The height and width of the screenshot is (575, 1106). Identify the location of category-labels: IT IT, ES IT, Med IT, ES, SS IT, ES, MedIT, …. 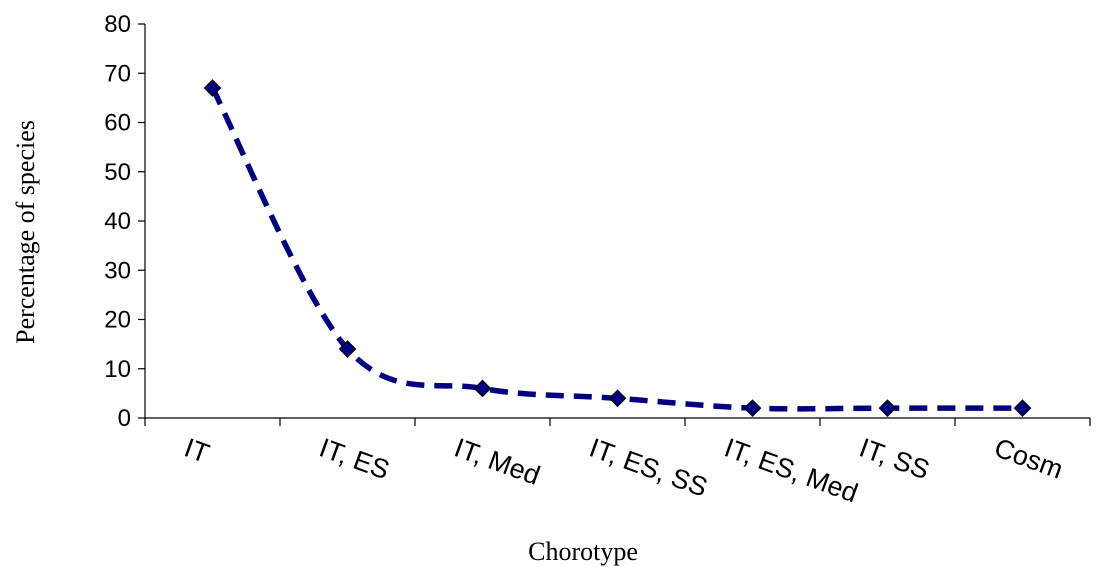
(623, 470).